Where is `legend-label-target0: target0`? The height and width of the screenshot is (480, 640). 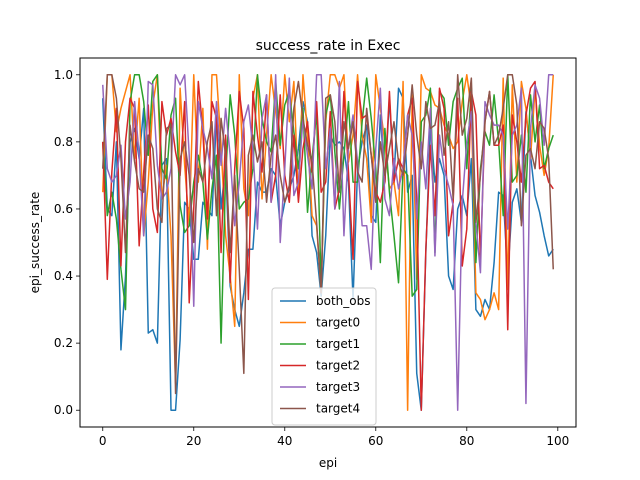
legend-label-target0: target0 is located at coordinates (338, 323).